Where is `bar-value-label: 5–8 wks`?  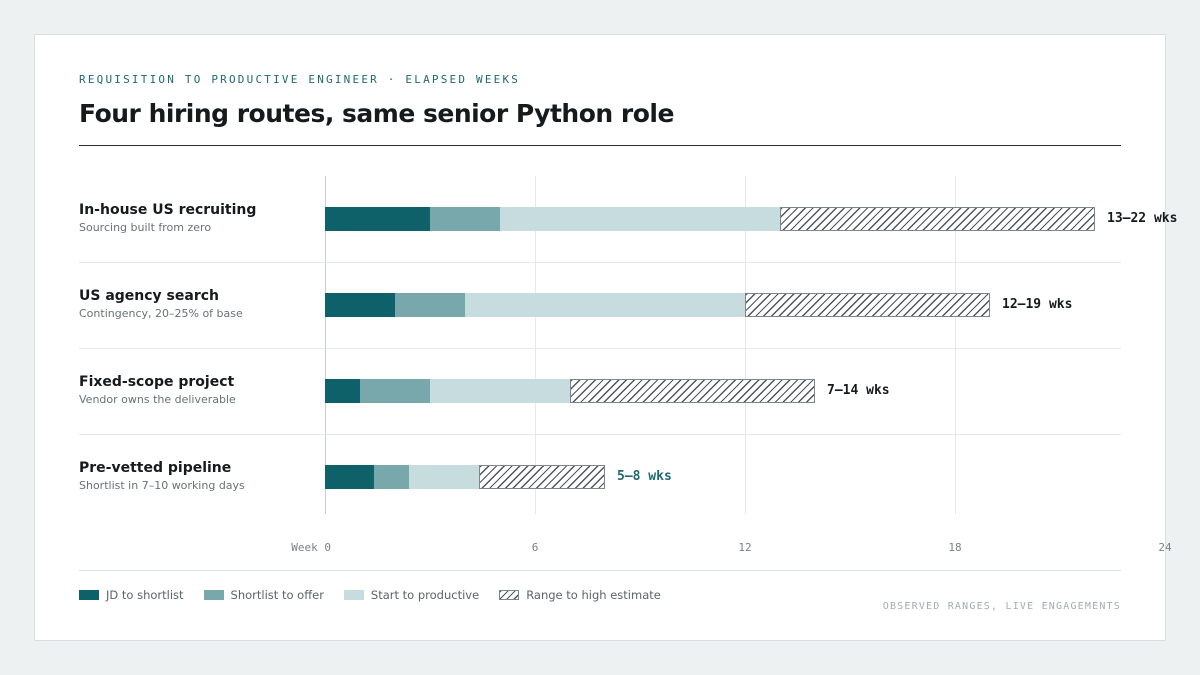 bar-value-label: 5–8 wks is located at coordinates (644, 476).